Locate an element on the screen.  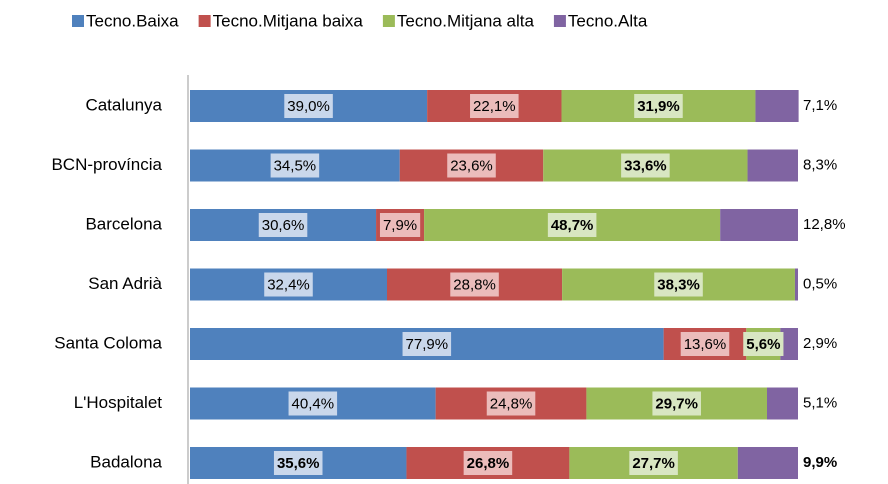
value-label: 34,5% is located at coordinates (295, 165).